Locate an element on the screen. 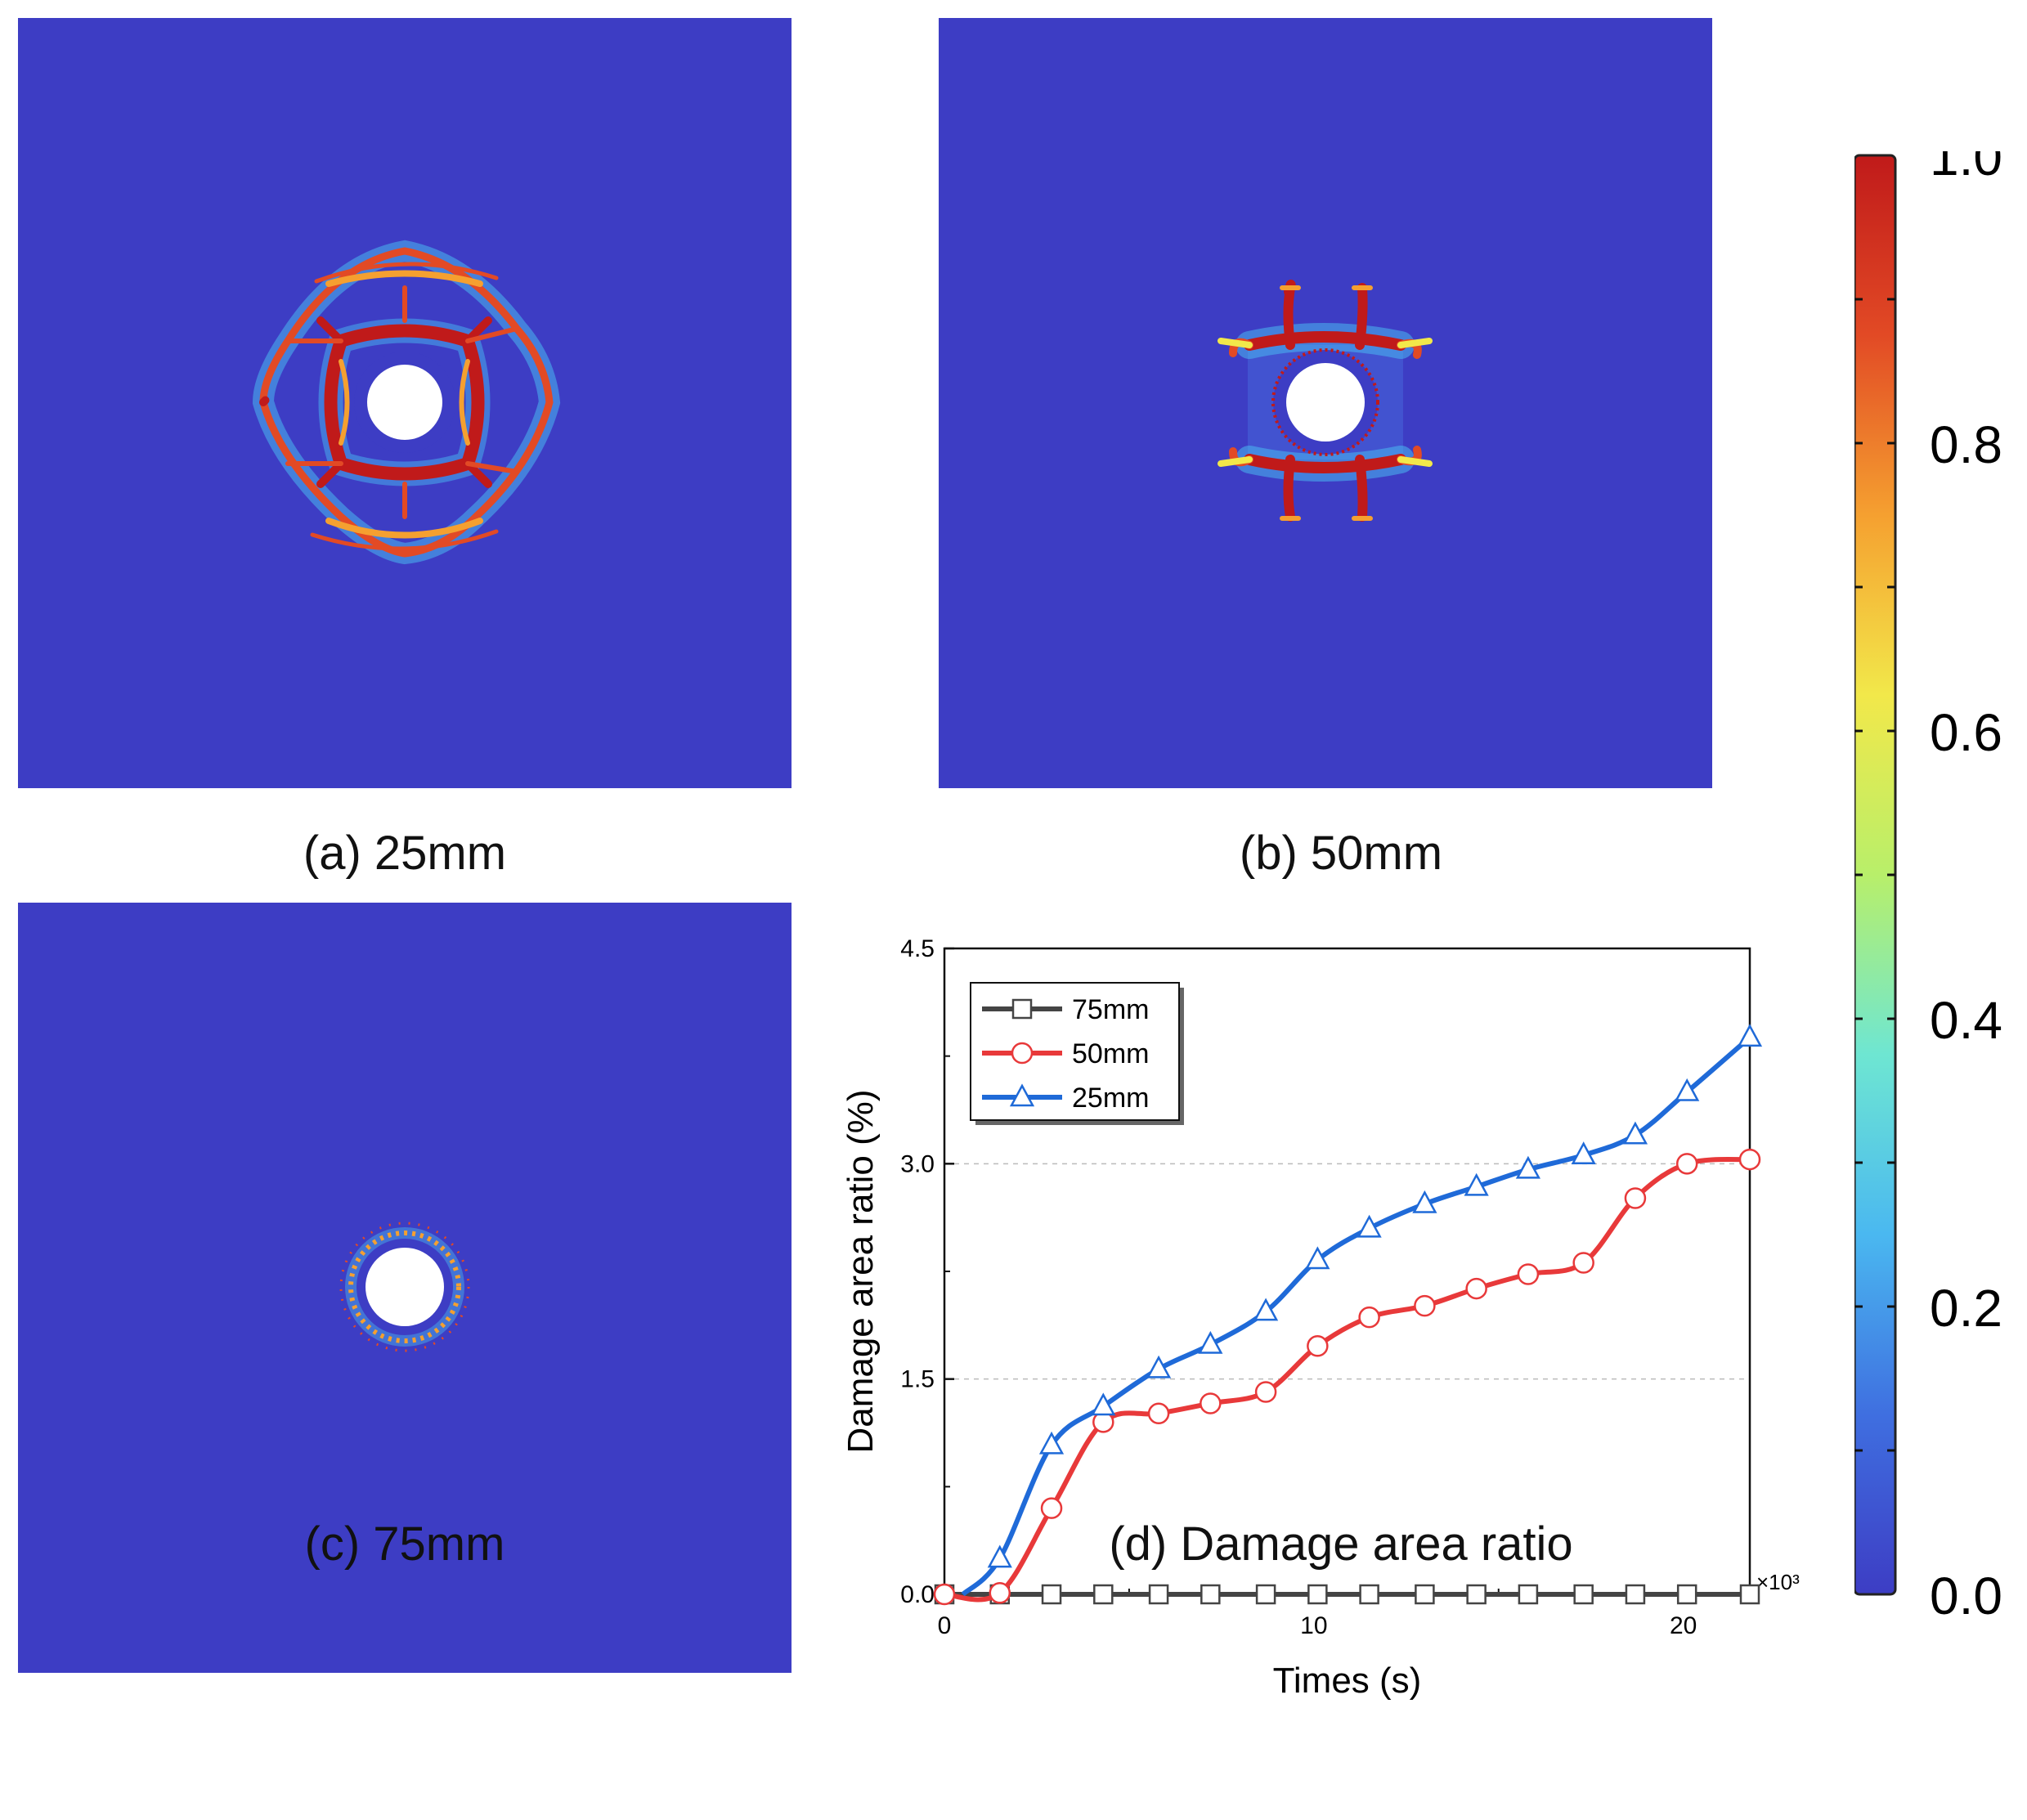 This screenshot has height=1820, width=2027. y-tick-label: 3.0 is located at coordinates (917, 1164).